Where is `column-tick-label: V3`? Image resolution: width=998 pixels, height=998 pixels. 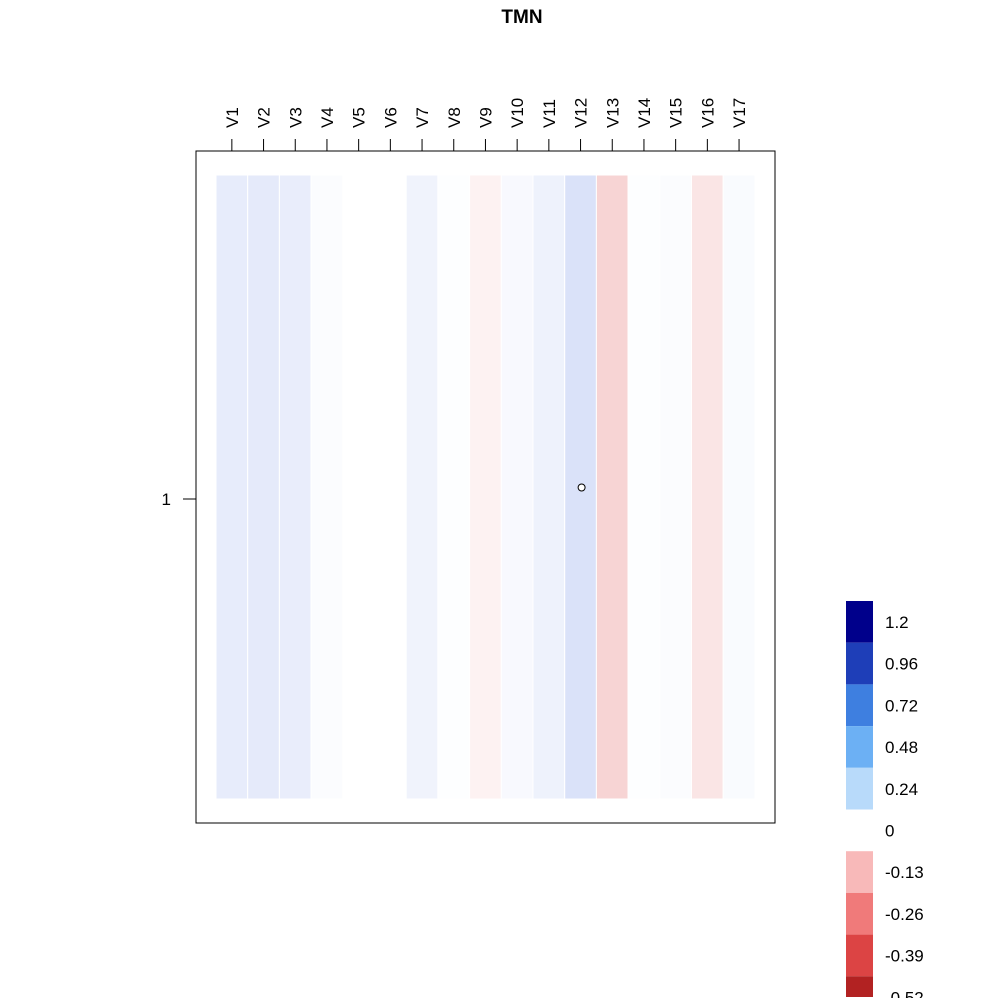 column-tick-label: V3 is located at coordinates (295, 117).